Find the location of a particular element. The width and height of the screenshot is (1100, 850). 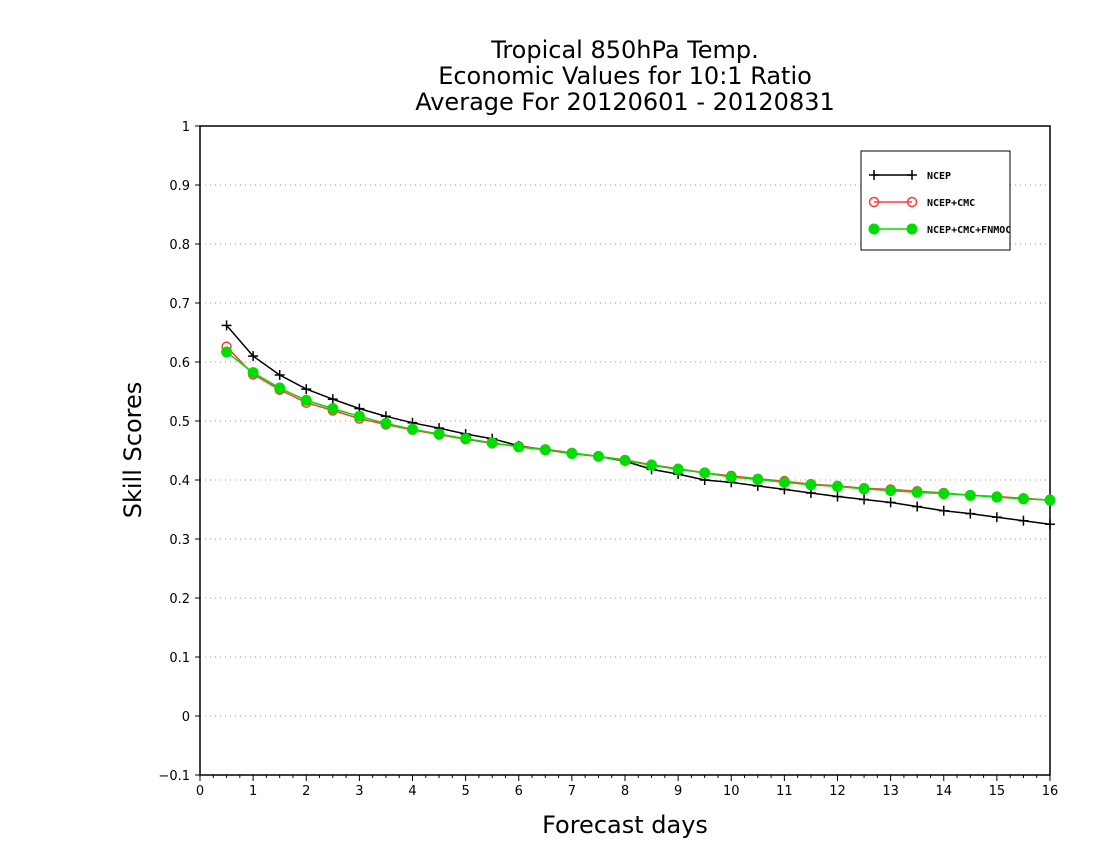

legend: NCEP NCEP+CMC NCEP+CMC+FNMOC is located at coordinates (935, 200).